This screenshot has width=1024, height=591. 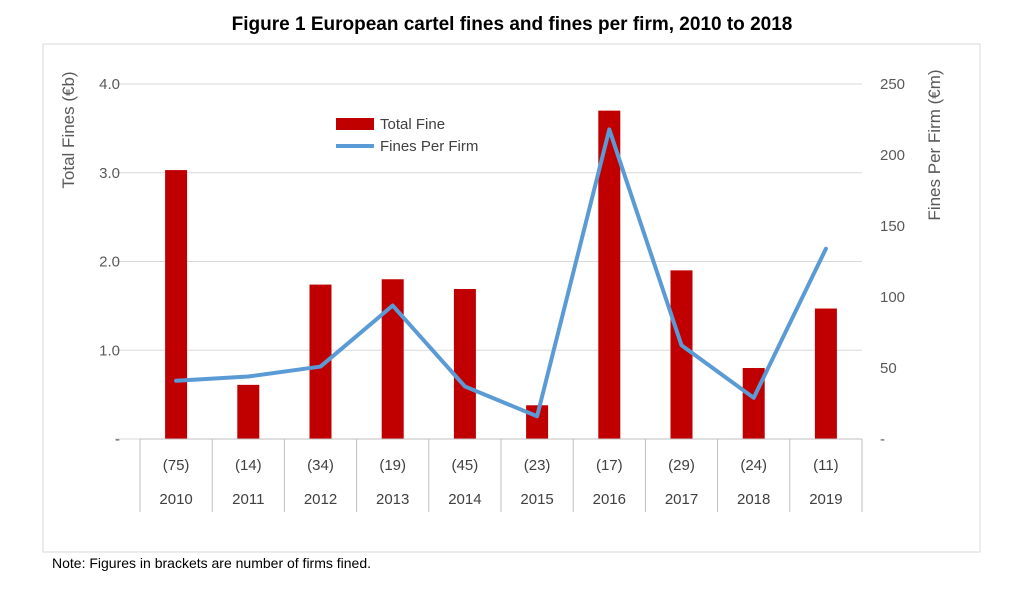 What do you see at coordinates (888, 368) in the screenshot?
I see `y2-tick-label: 50` at bounding box center [888, 368].